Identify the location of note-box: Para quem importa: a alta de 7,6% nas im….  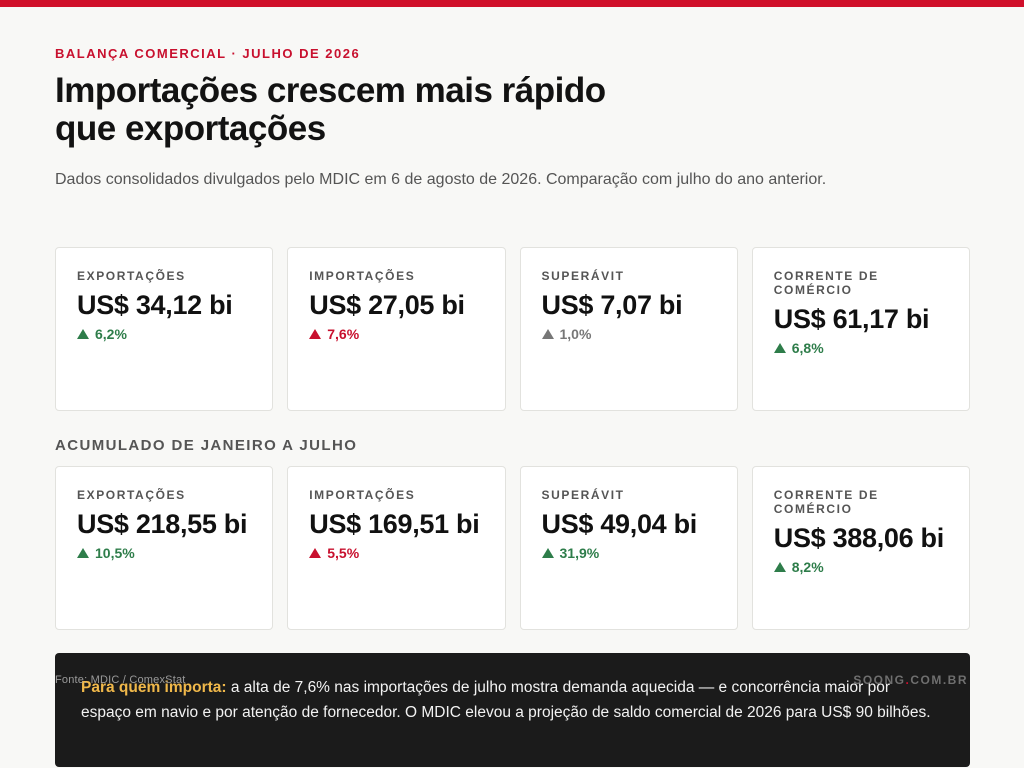
(512, 710).